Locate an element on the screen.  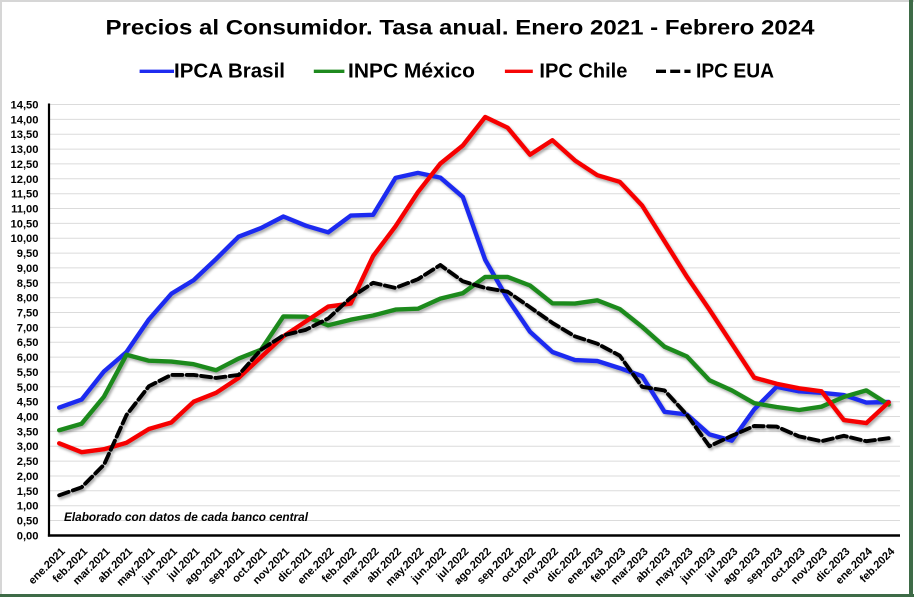
svg-text: 12,00 is located at coordinates (25, 180).